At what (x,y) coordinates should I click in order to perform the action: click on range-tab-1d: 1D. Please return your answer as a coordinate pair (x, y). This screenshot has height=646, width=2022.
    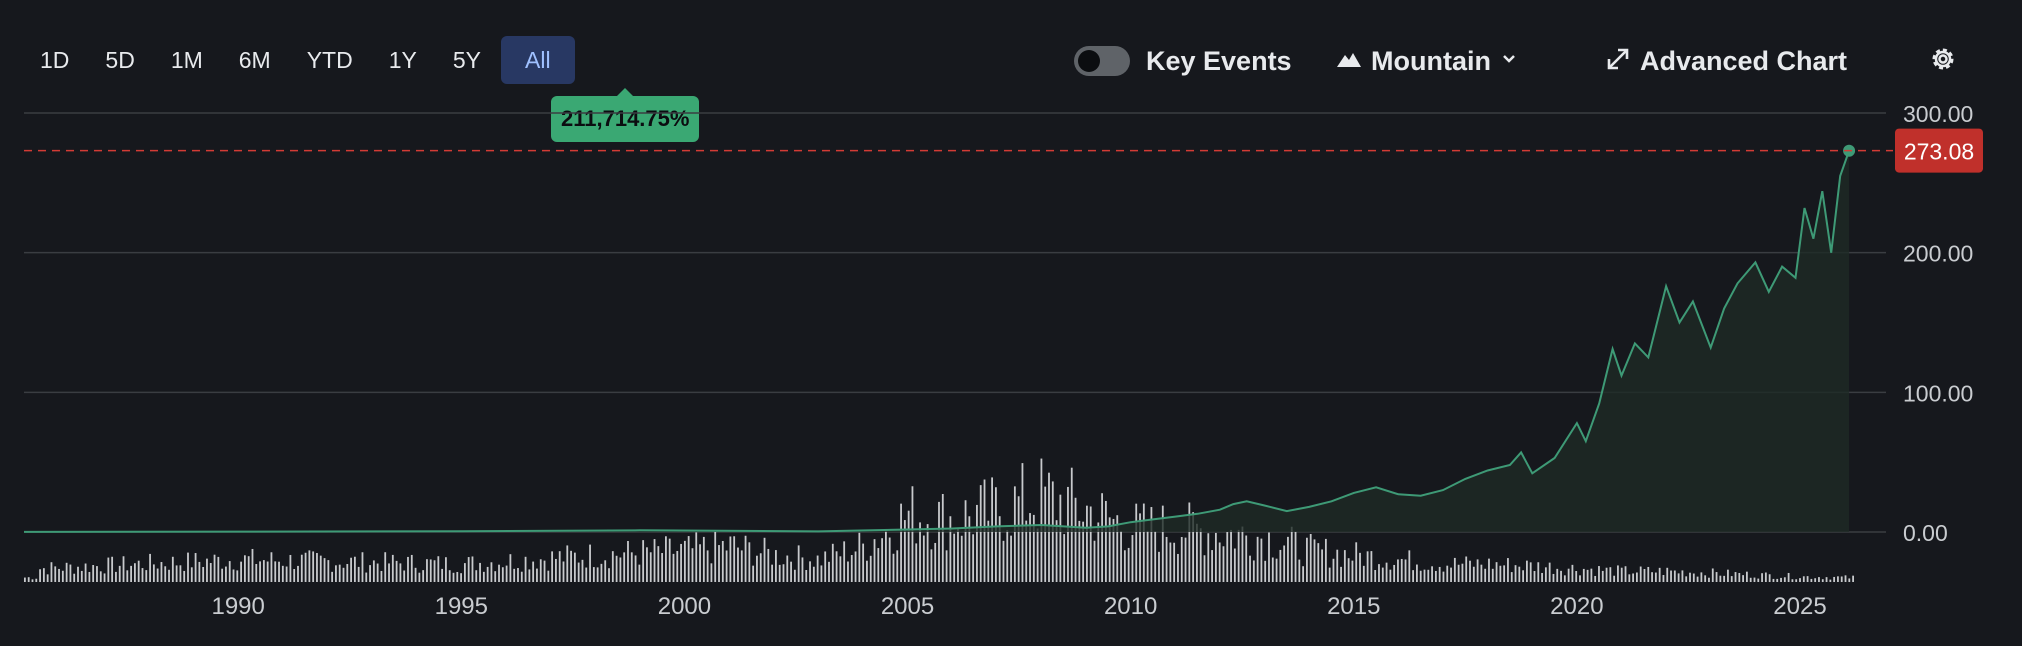
    Looking at the image, I should click on (55, 59).